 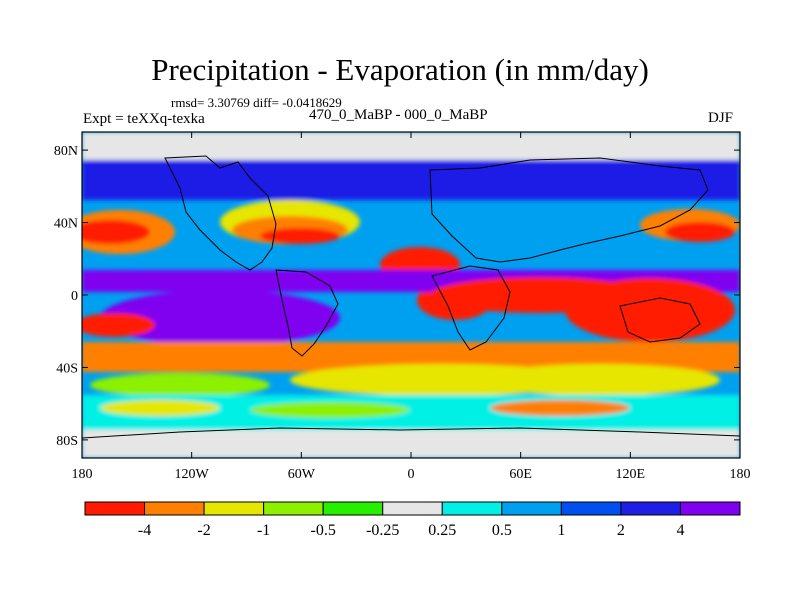 What do you see at coordinates (66, 224) in the screenshot?
I see `lat-tick-label: 40N` at bounding box center [66, 224].